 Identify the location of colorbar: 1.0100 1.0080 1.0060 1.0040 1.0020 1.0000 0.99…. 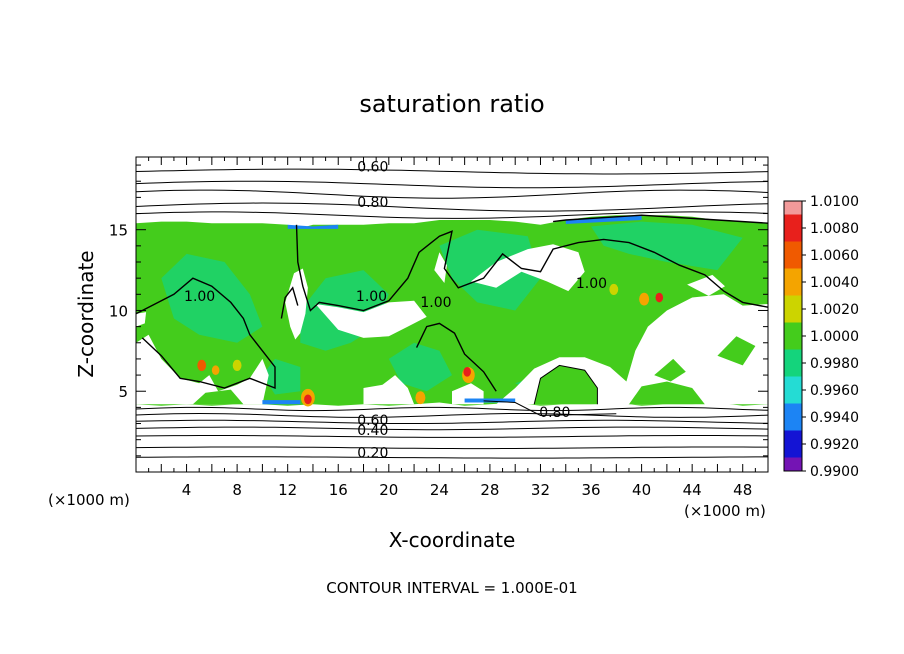
(821, 337).